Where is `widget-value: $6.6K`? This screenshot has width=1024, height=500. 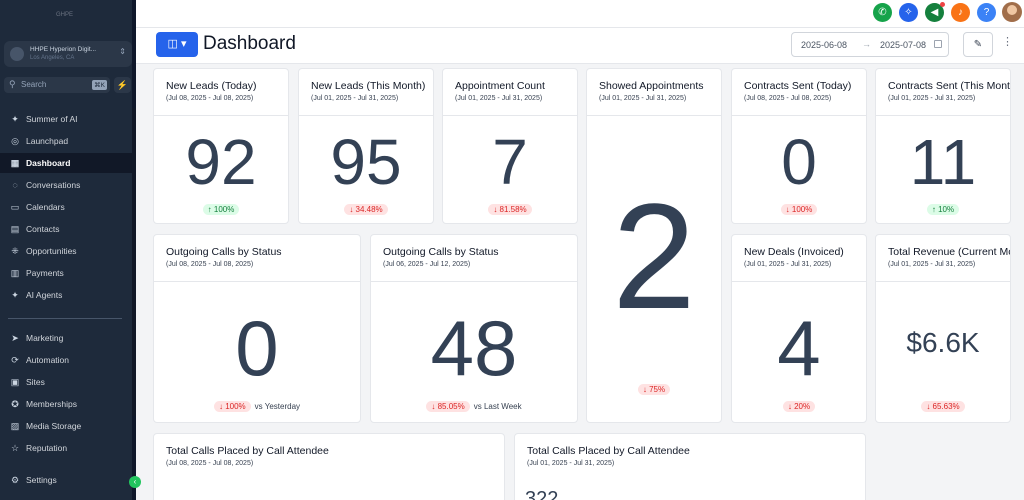 widget-value: $6.6K is located at coordinates (943, 342).